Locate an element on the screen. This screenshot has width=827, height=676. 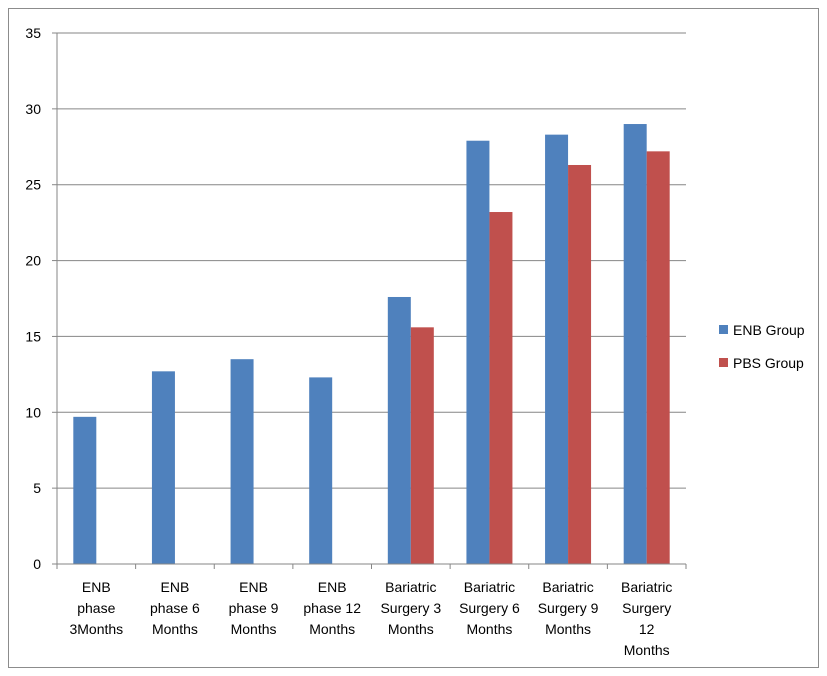
x-category-label: Bariatric Surgery 9 Months is located at coordinates (568, 608).